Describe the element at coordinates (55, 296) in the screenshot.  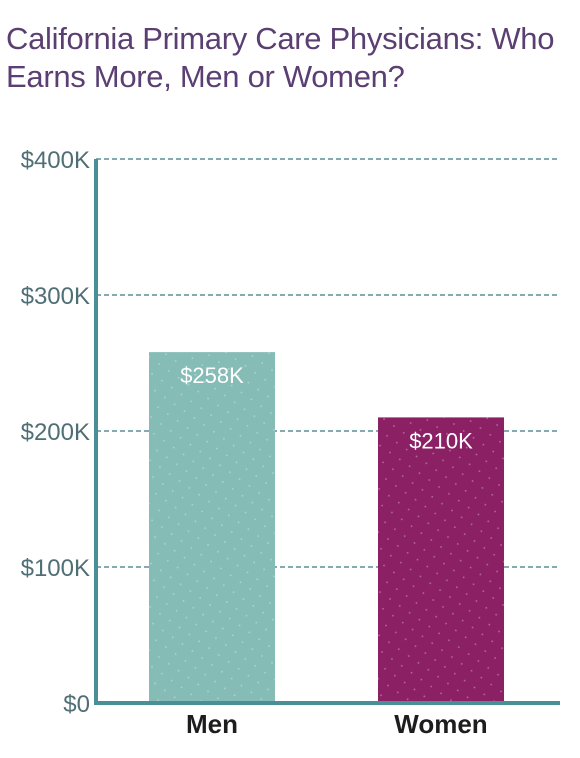
I see `y-tick-label: $300K` at that location.